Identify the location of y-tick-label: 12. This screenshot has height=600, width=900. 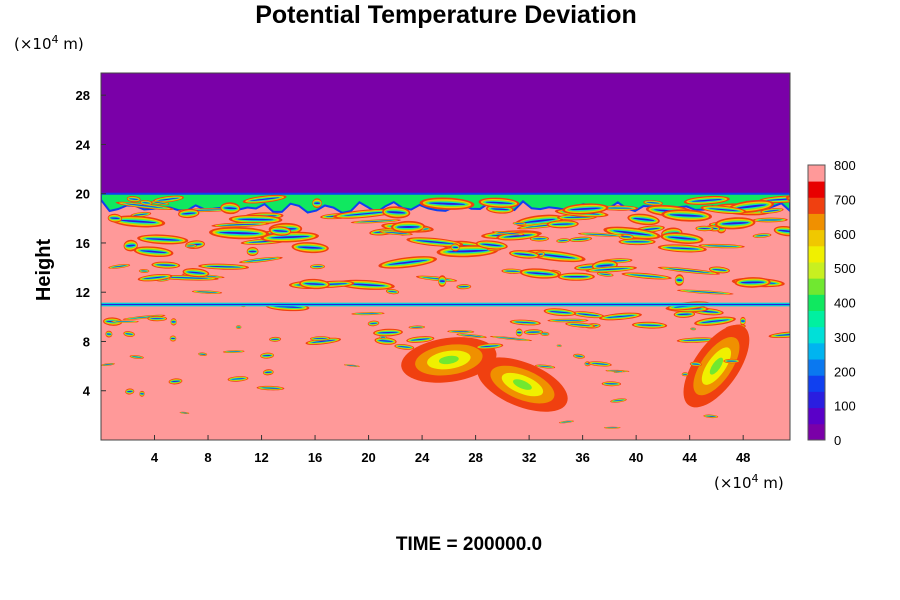
(83, 292).